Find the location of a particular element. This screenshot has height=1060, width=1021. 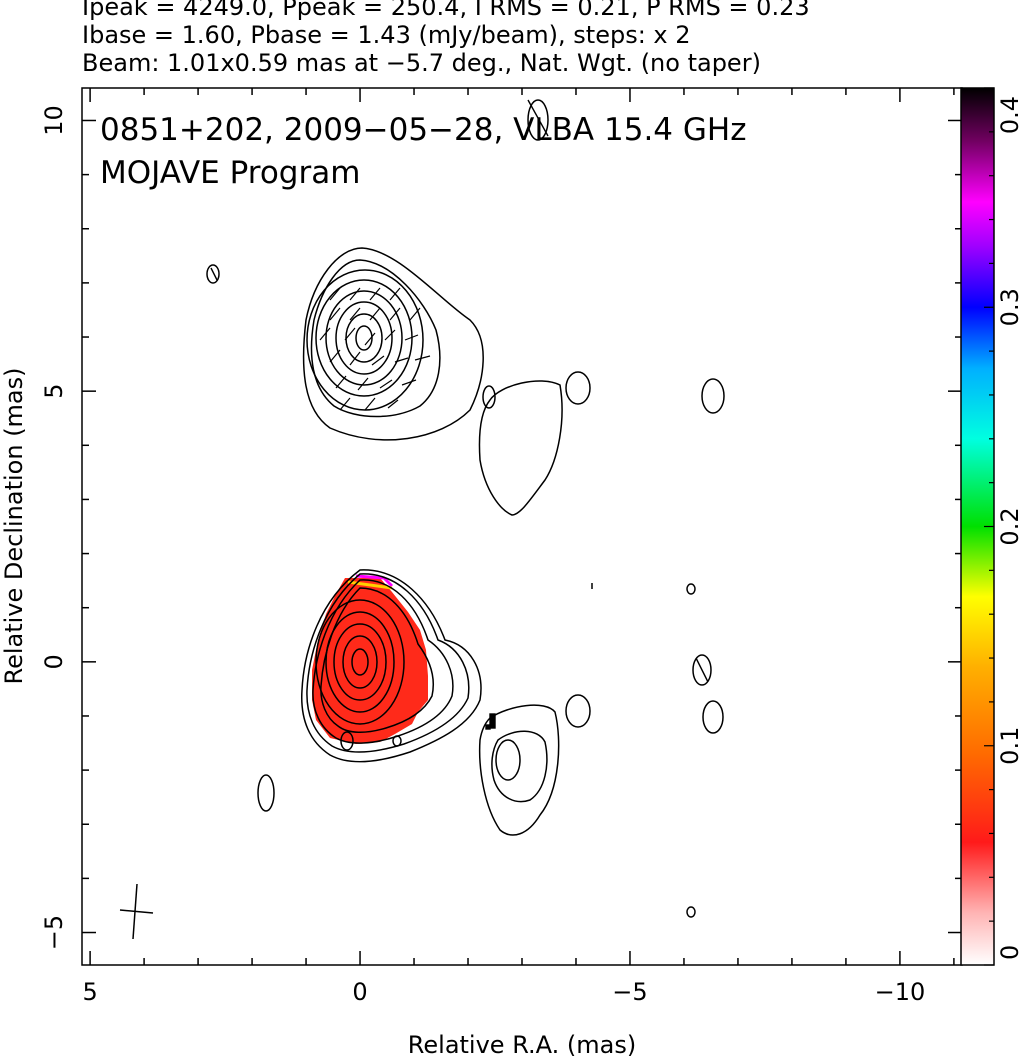

y-tick-label: 5 is located at coordinates (54, 391).